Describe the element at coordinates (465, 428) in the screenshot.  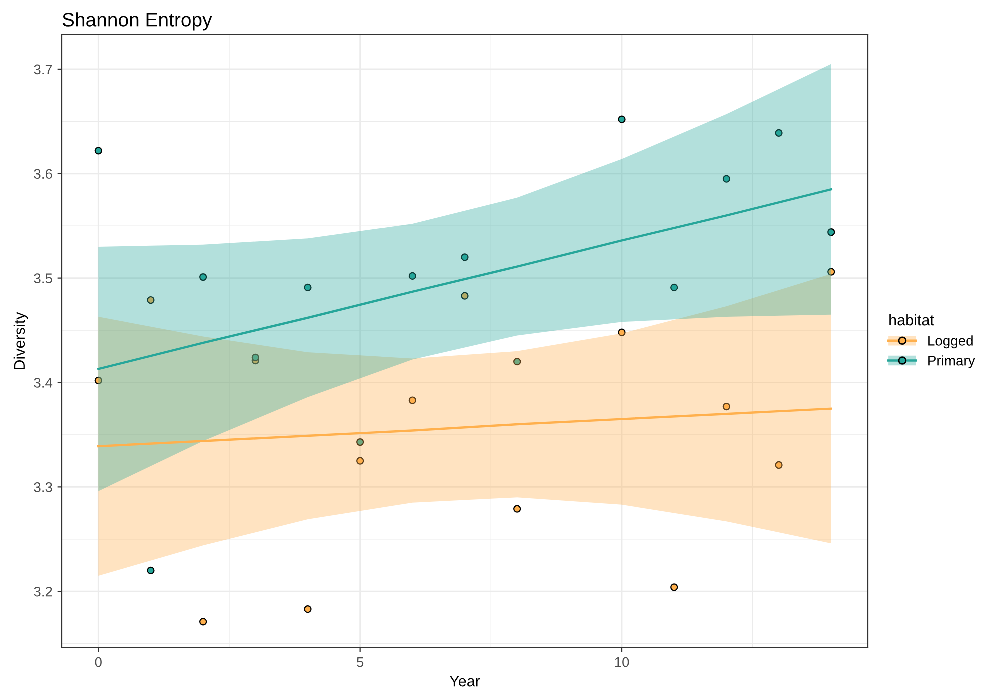
I see `line-series` at that location.